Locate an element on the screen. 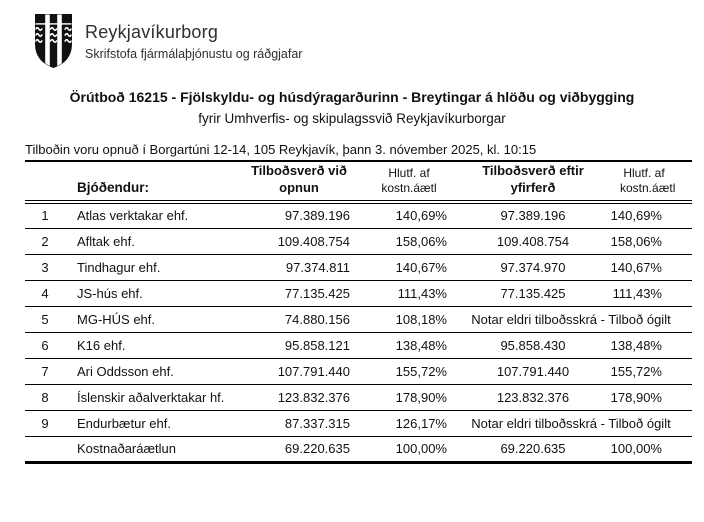 The width and height of the screenshot is (704, 522). bidder-name: K16 ehf. is located at coordinates (101, 345).